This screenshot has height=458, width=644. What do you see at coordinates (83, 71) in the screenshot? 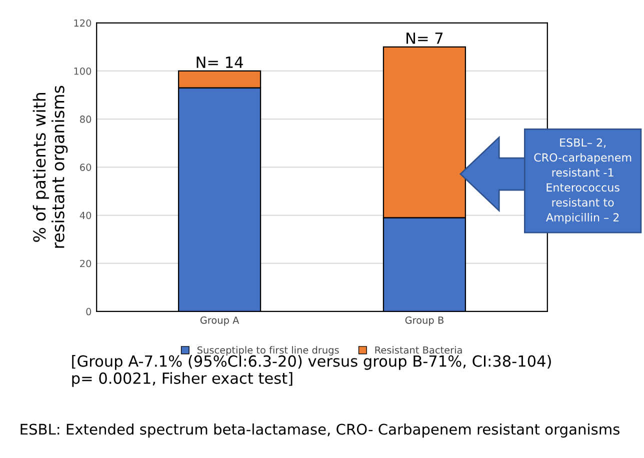
I see `y-tick-label: 100` at bounding box center [83, 71].